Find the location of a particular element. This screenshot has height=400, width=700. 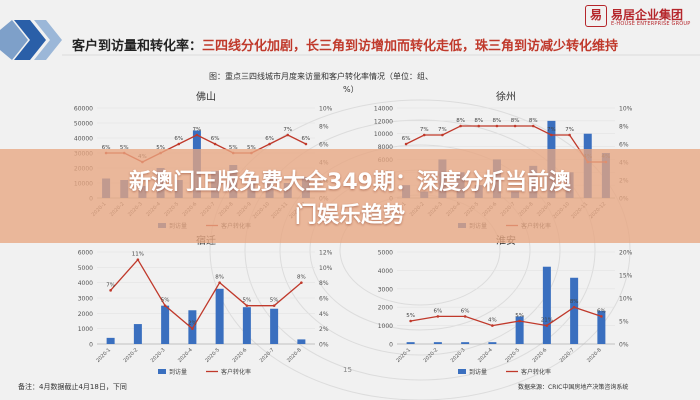

legend-label-line: 客户转化率 is located at coordinates (236, 372).